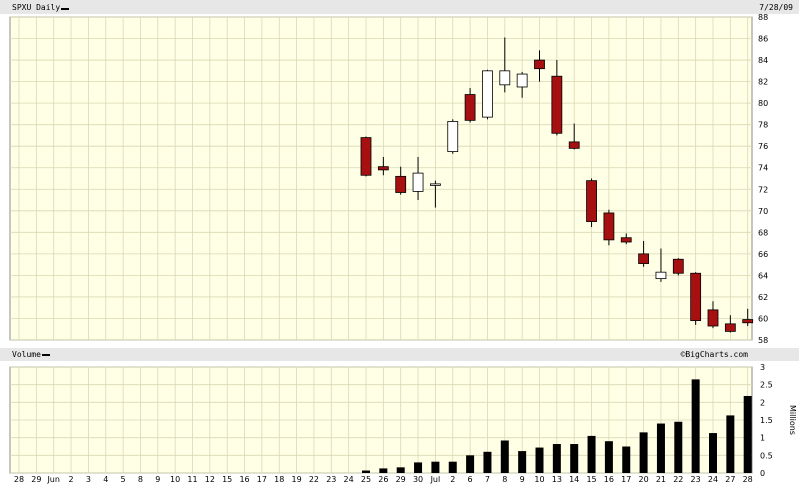 The height and width of the screenshot is (485, 799). I want to click on bigcharts-watermark: ©BigCharts.com, so click(715, 354).